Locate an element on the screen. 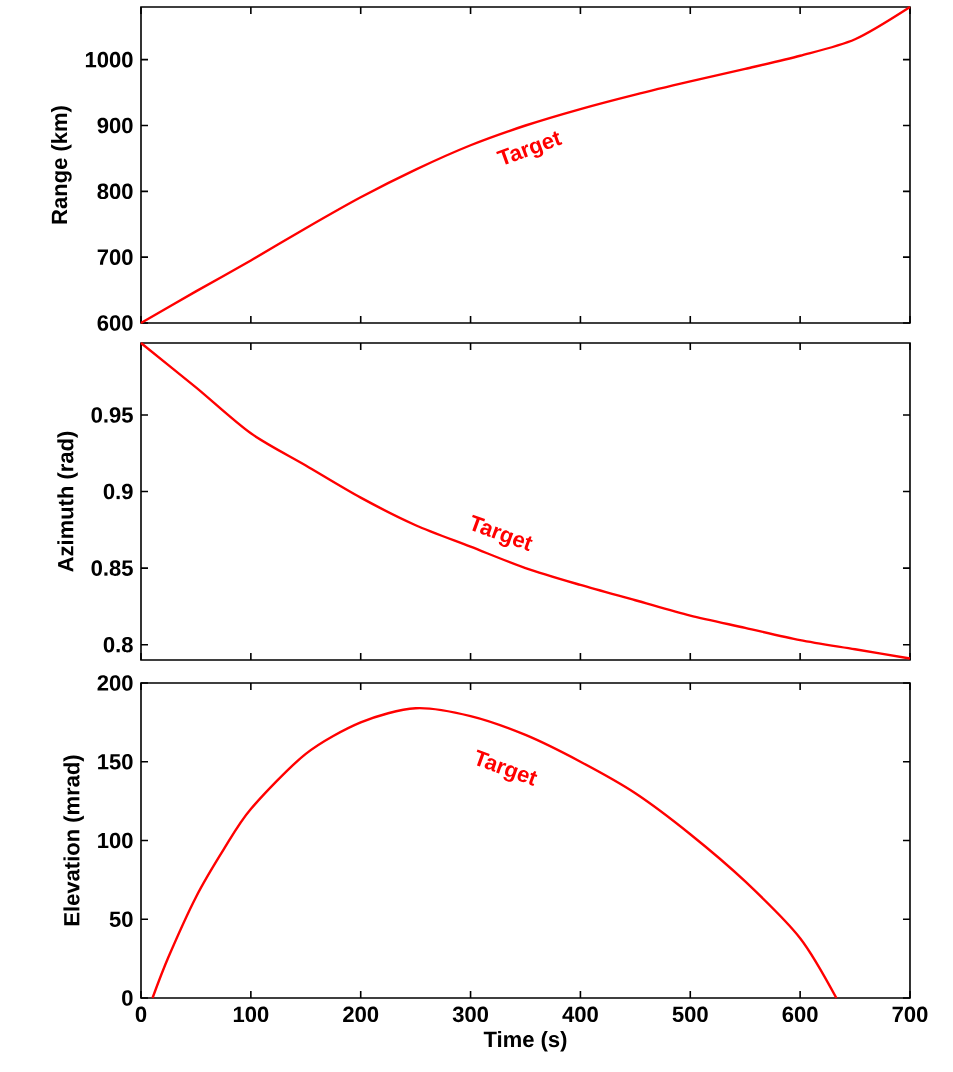 The width and height of the screenshot is (953, 1072). y-axis-title: Azimuth (rad) is located at coordinates (67, 501).